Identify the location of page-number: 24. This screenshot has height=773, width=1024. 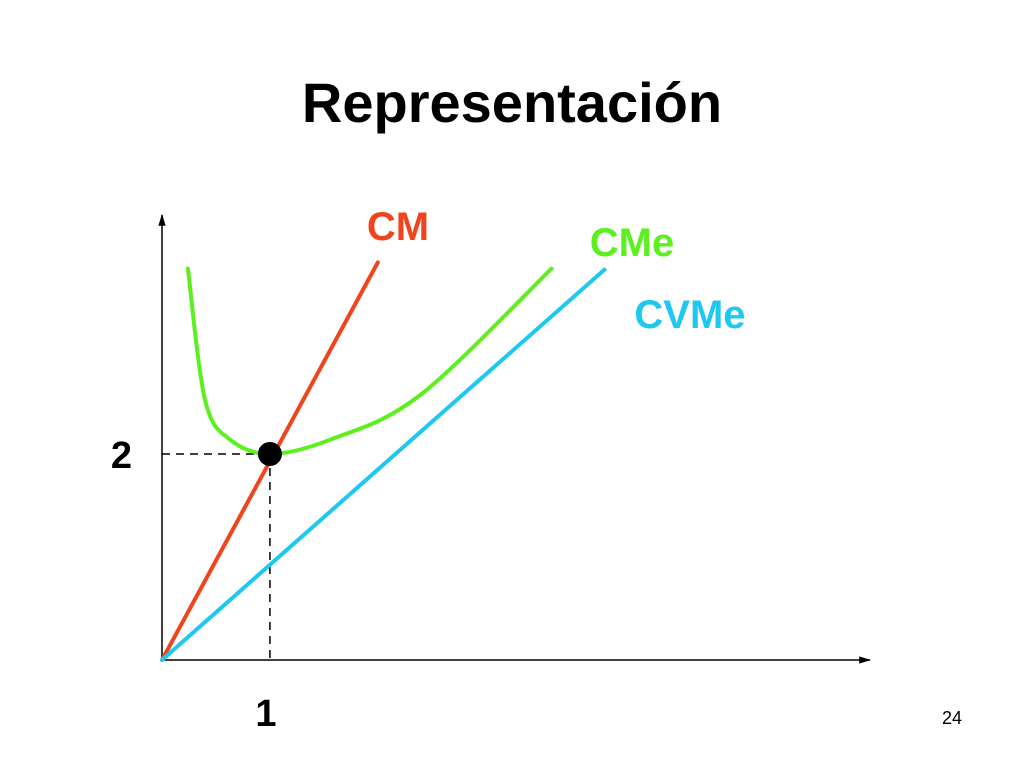
(952, 718).